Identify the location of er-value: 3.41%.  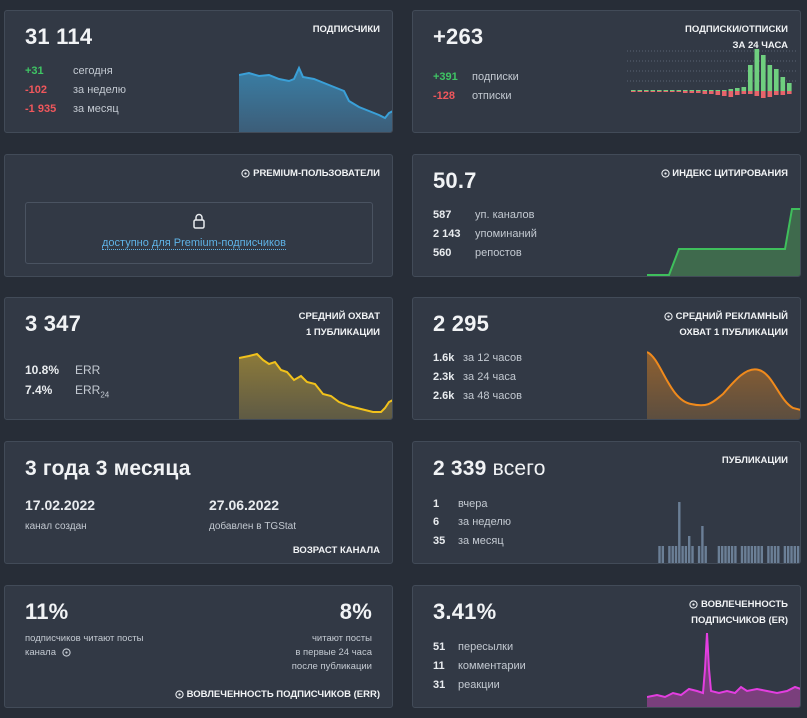
(465, 611).